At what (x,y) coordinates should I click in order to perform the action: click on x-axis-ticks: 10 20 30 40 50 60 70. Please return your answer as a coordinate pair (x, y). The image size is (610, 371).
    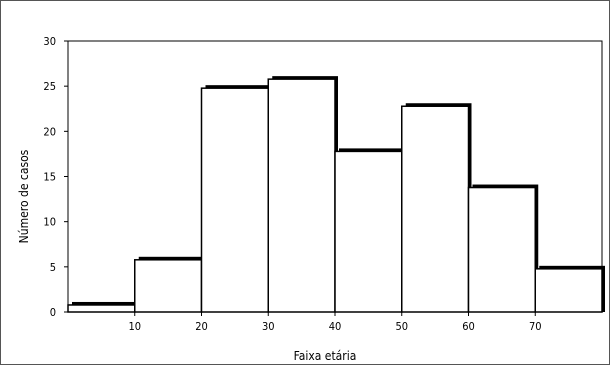
    Looking at the image, I should click on (335, 322).